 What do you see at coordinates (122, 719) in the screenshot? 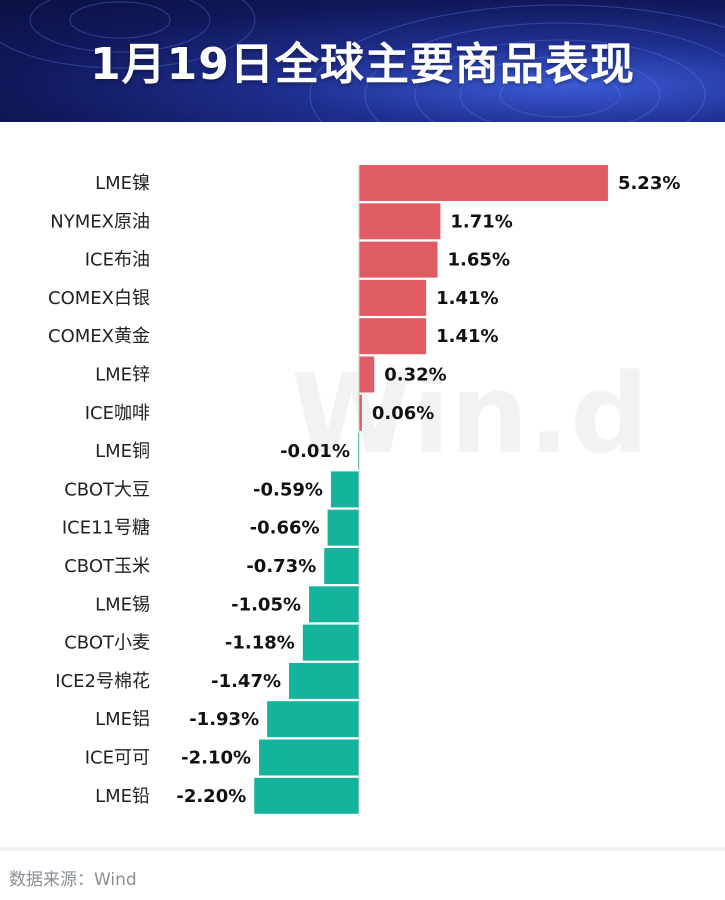
I see `category-label: LME铝` at bounding box center [122, 719].